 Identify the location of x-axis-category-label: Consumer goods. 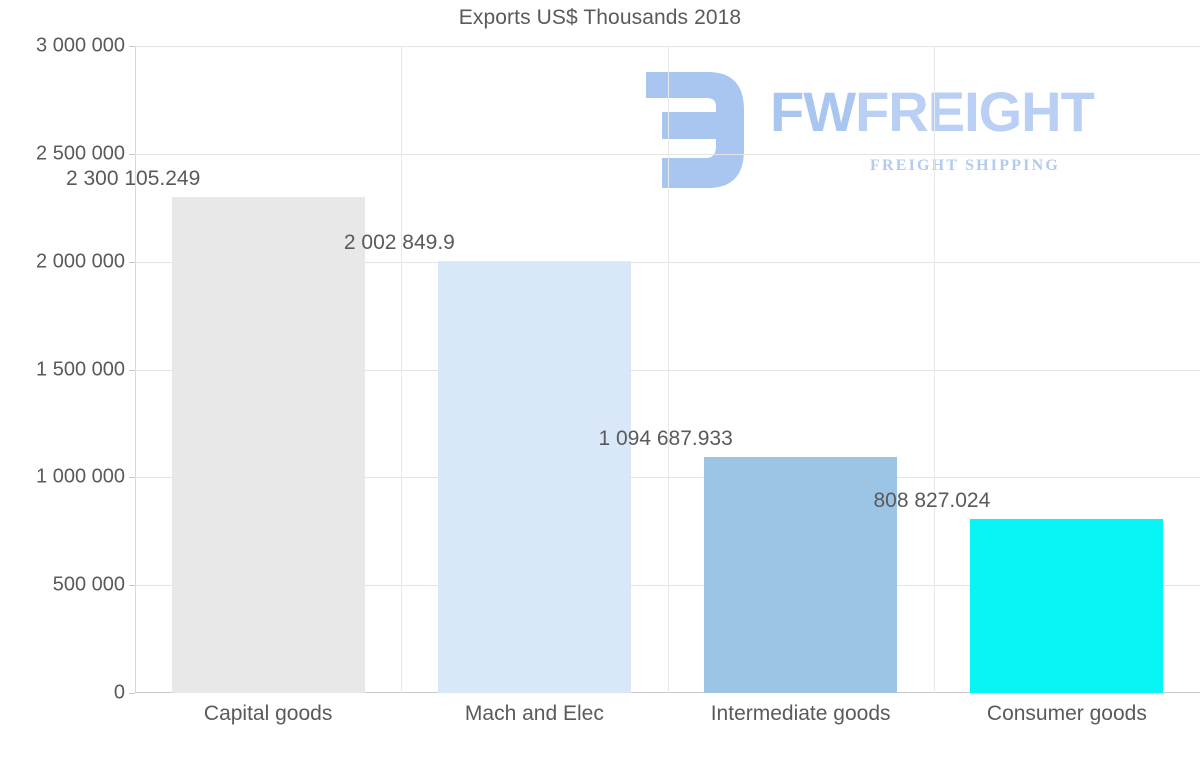
(1066, 713).